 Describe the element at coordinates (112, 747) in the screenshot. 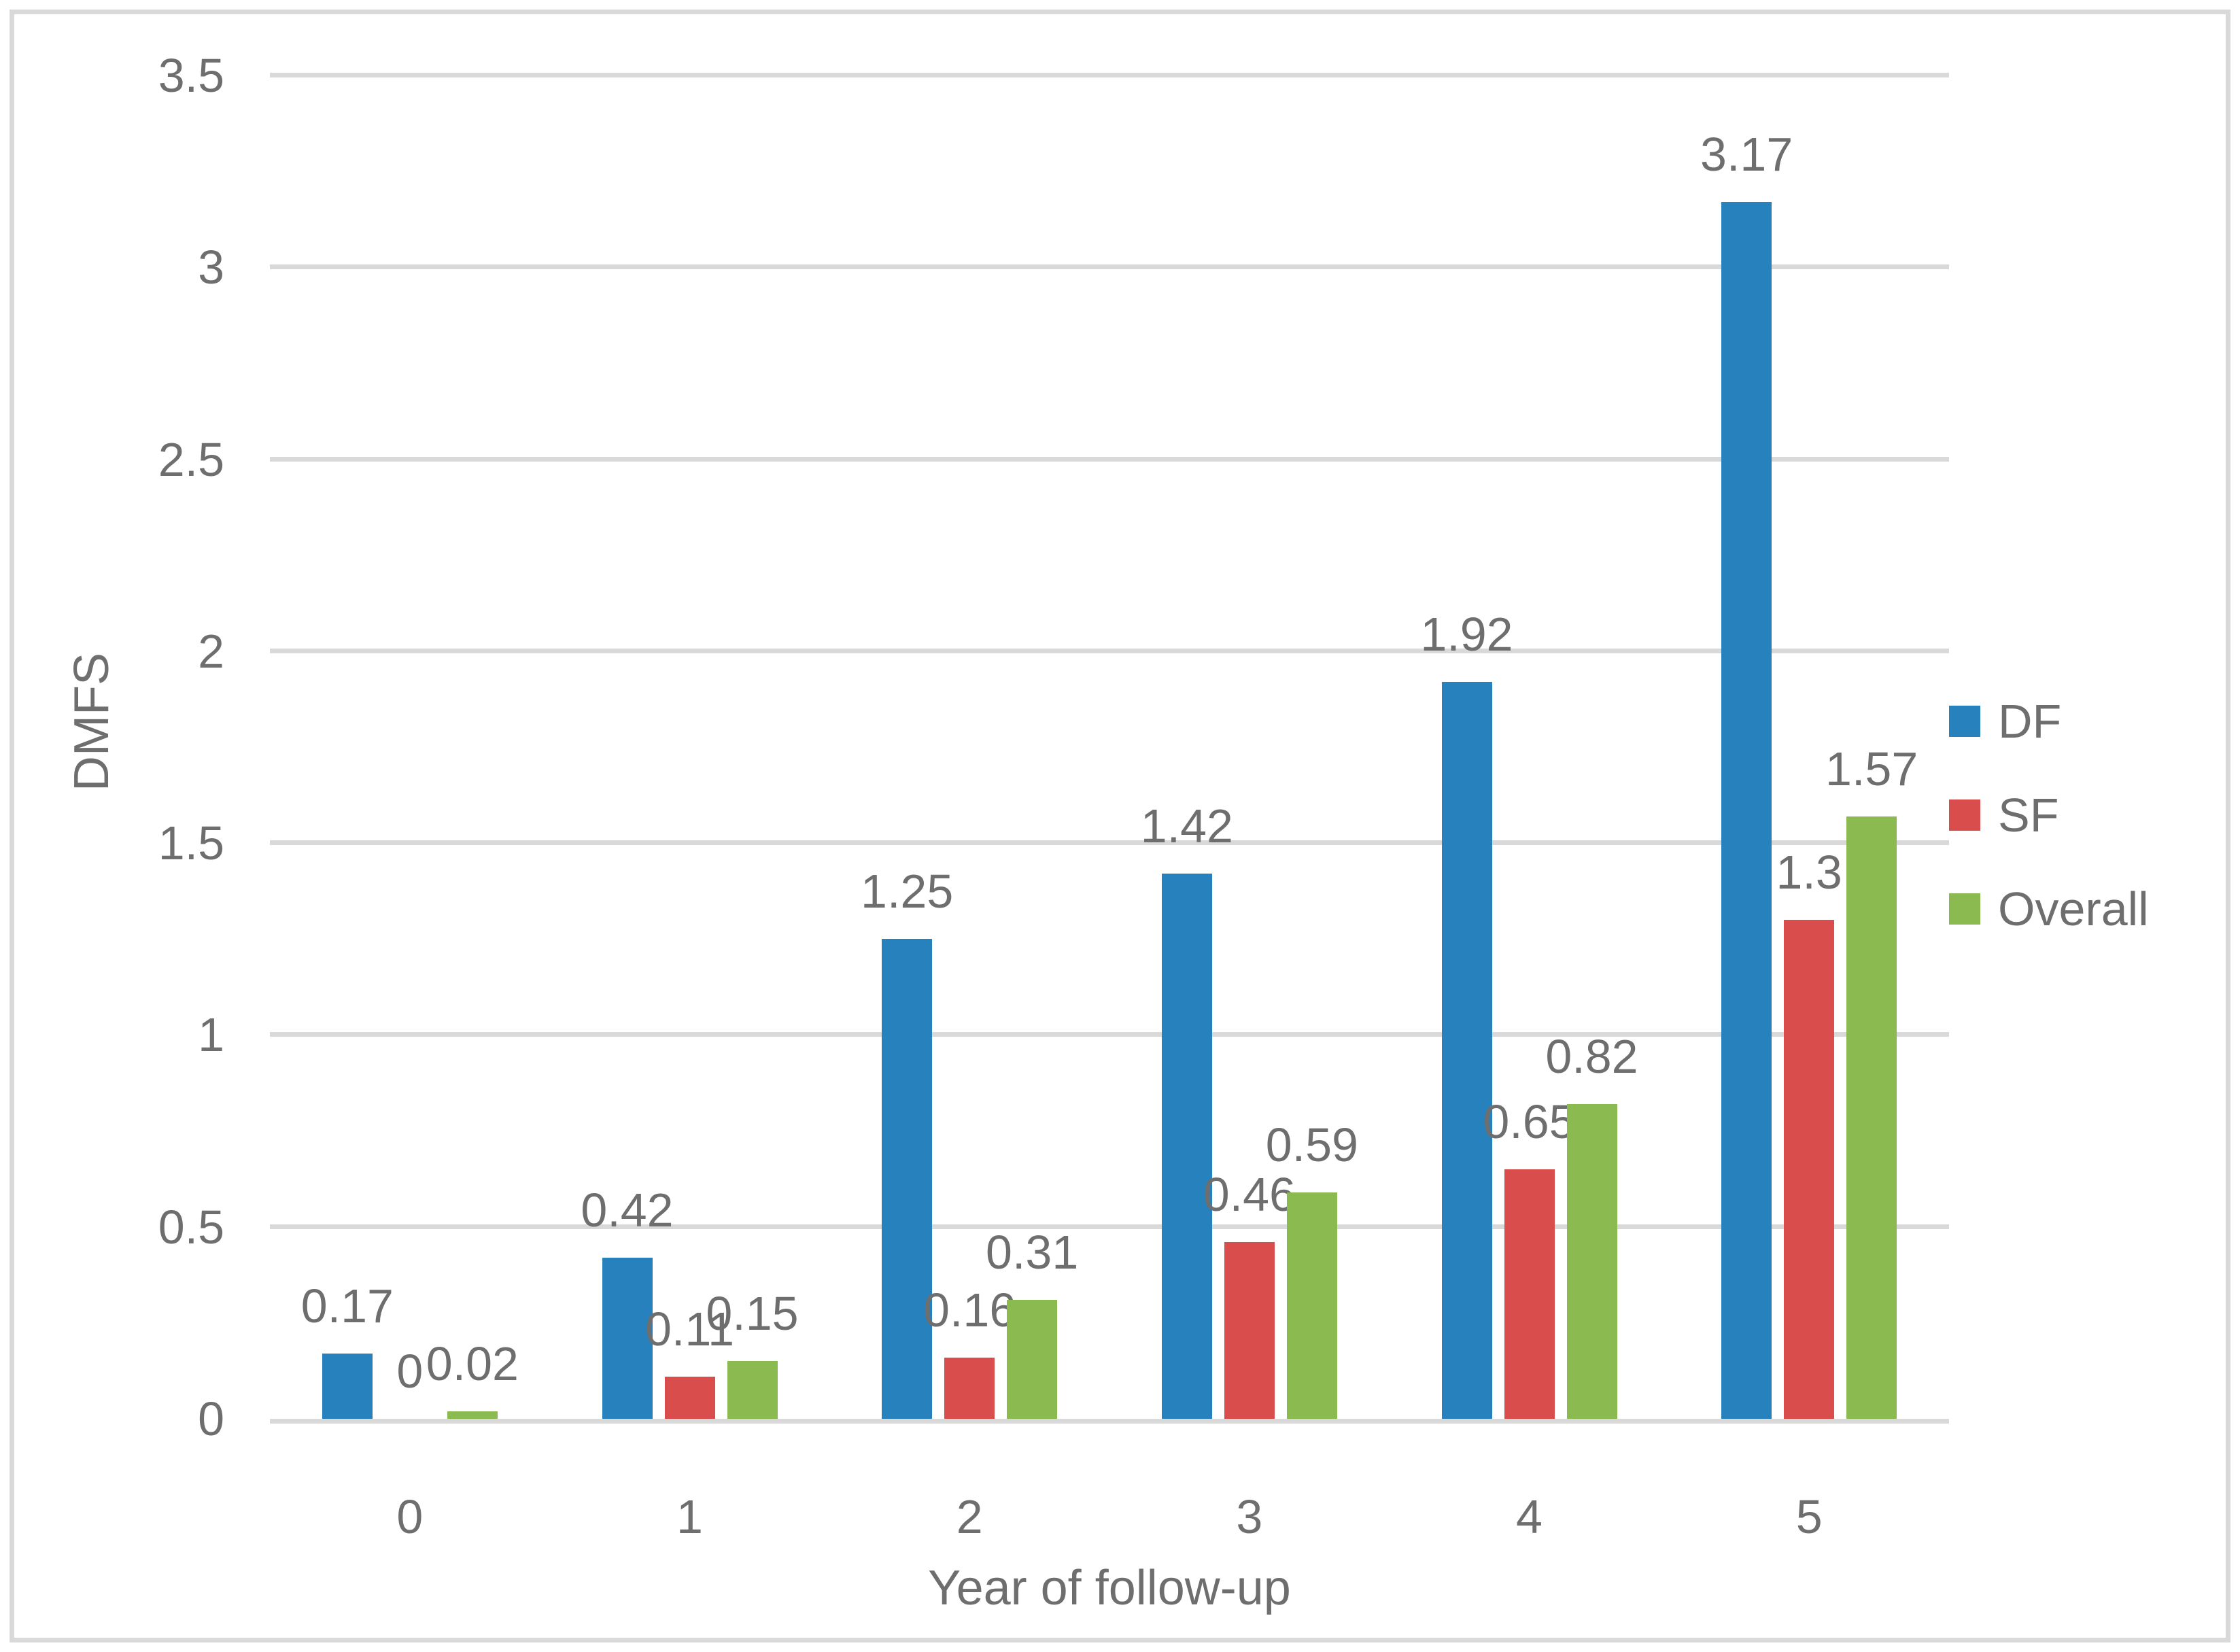

I see `y-axis-tick-labels: 0 0.5 1 1.5 2 2.5 3 3.5` at that location.